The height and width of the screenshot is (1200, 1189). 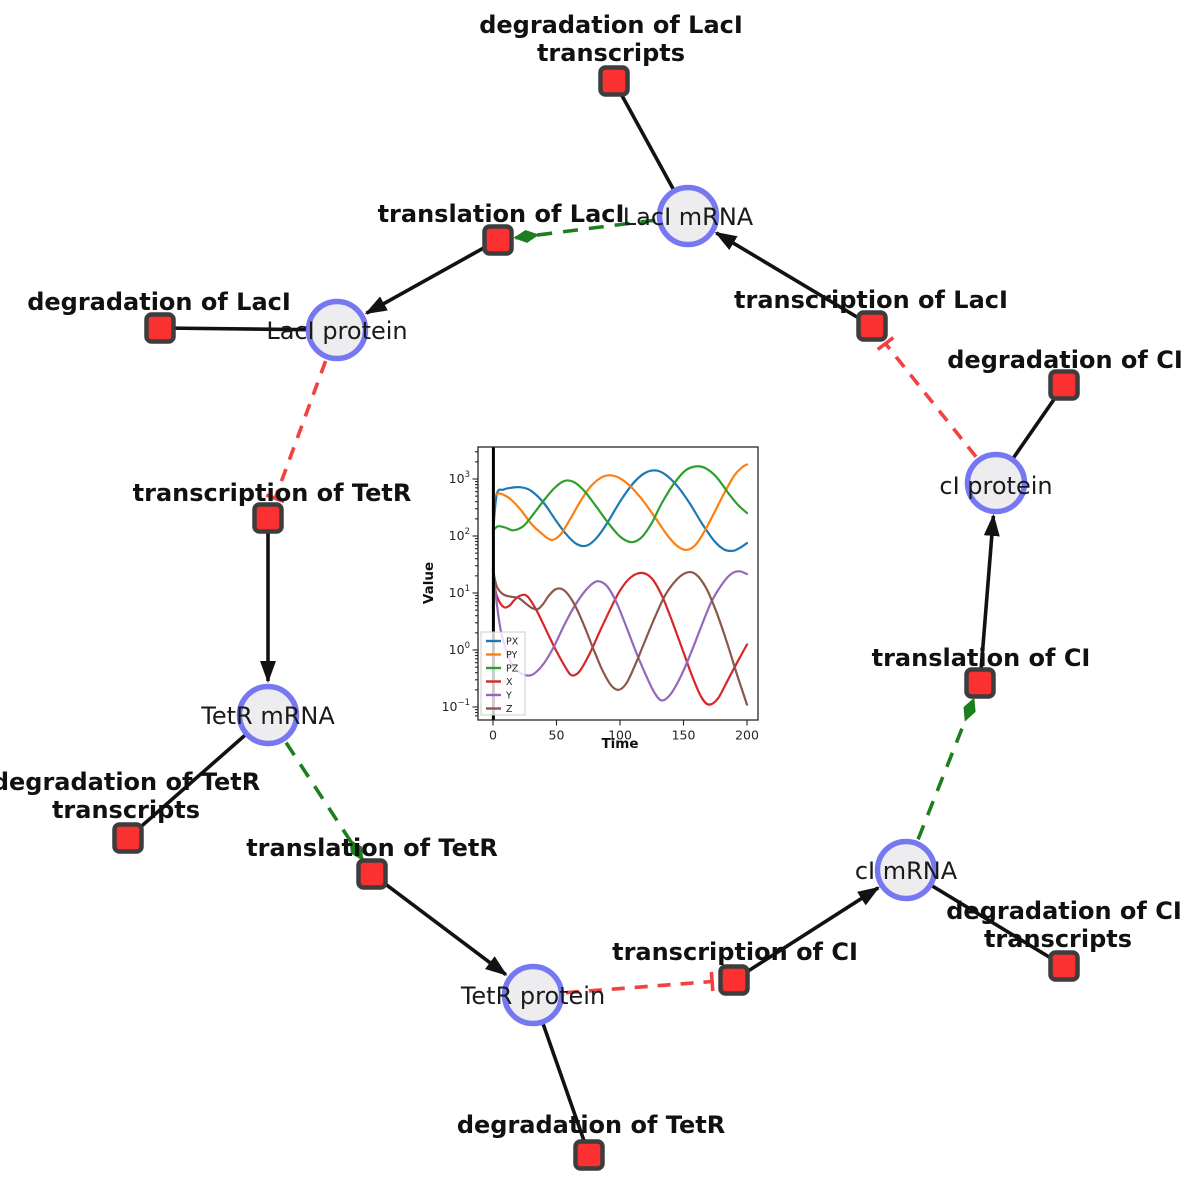 What do you see at coordinates (501, 214) in the screenshot?
I see `reaction-label-translation-of-laci: translation of LacI` at bounding box center [501, 214].